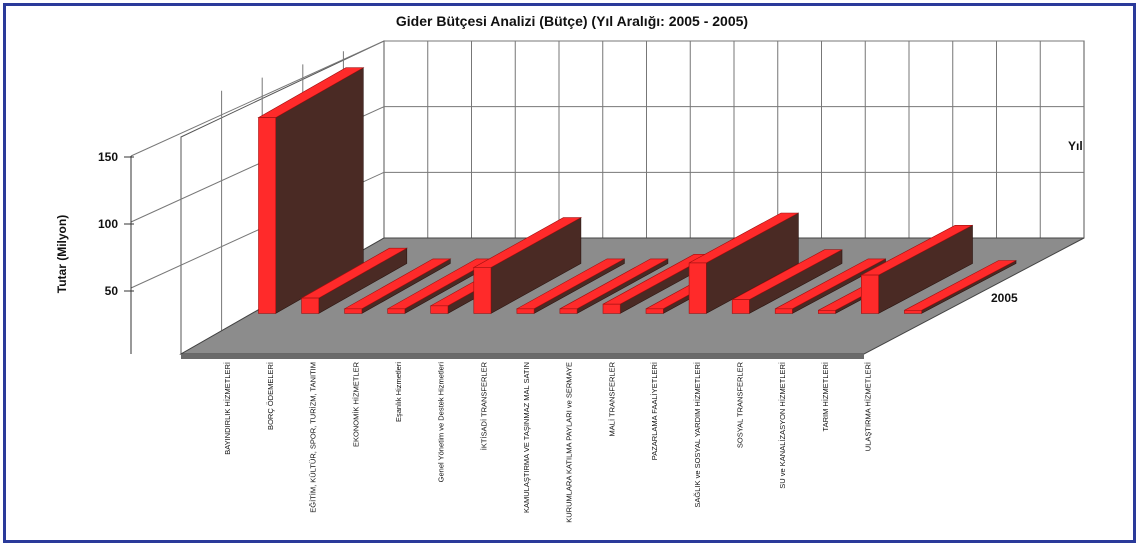 This screenshot has width=1145, height=551. What do you see at coordinates (740, 404) in the screenshot?
I see `category-label: SOSYAL TRANSFERLER` at bounding box center [740, 404].